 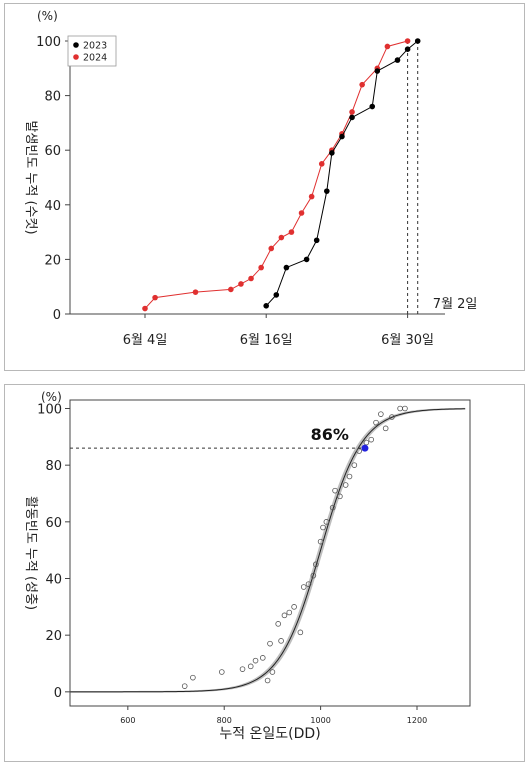 What do you see at coordinates (365, 448) in the screenshot?
I see `highlight-point` at bounding box center [365, 448].